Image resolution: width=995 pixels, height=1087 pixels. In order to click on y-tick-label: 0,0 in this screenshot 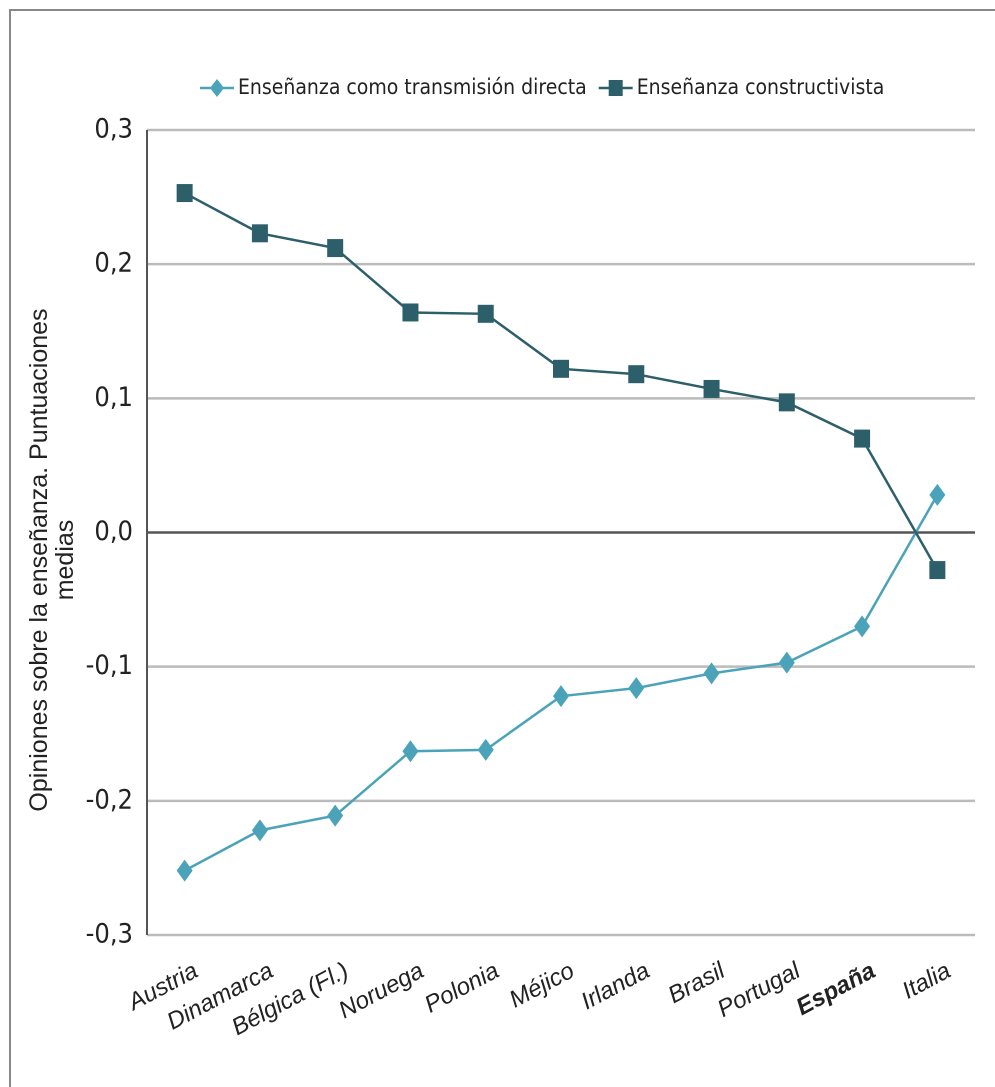, I will do `click(113, 531)`.